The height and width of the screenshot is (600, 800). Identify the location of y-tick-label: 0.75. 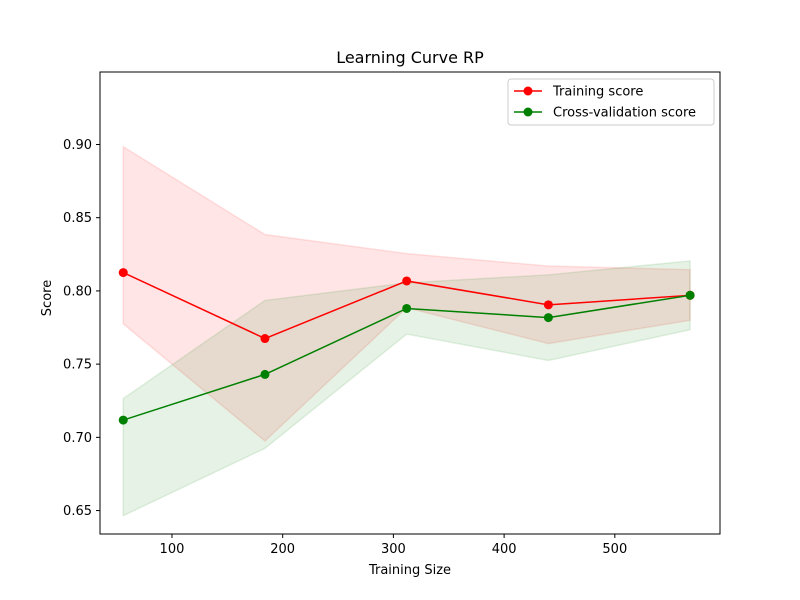
(77, 365).